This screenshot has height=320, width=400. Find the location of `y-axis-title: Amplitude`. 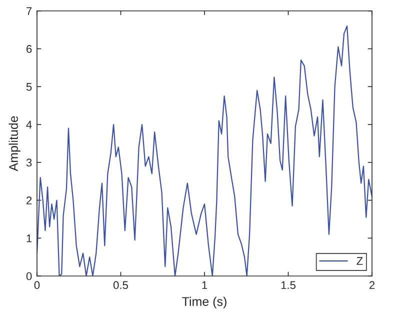

y-axis-title: Amplitude is located at coordinates (14, 144).